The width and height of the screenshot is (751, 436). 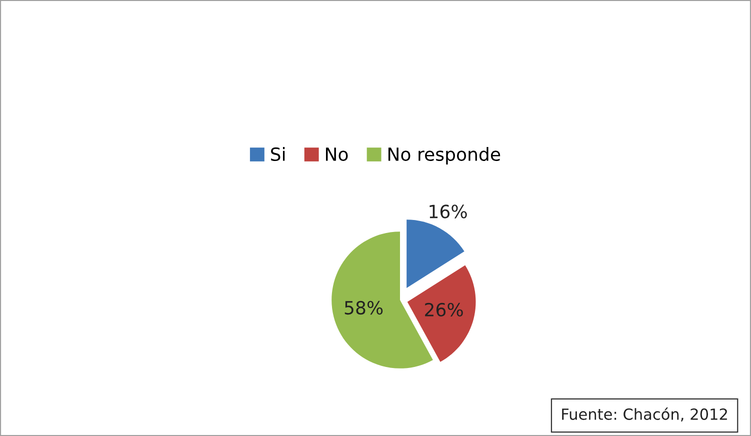 I want to click on legend-label: No, so click(x=337, y=155).